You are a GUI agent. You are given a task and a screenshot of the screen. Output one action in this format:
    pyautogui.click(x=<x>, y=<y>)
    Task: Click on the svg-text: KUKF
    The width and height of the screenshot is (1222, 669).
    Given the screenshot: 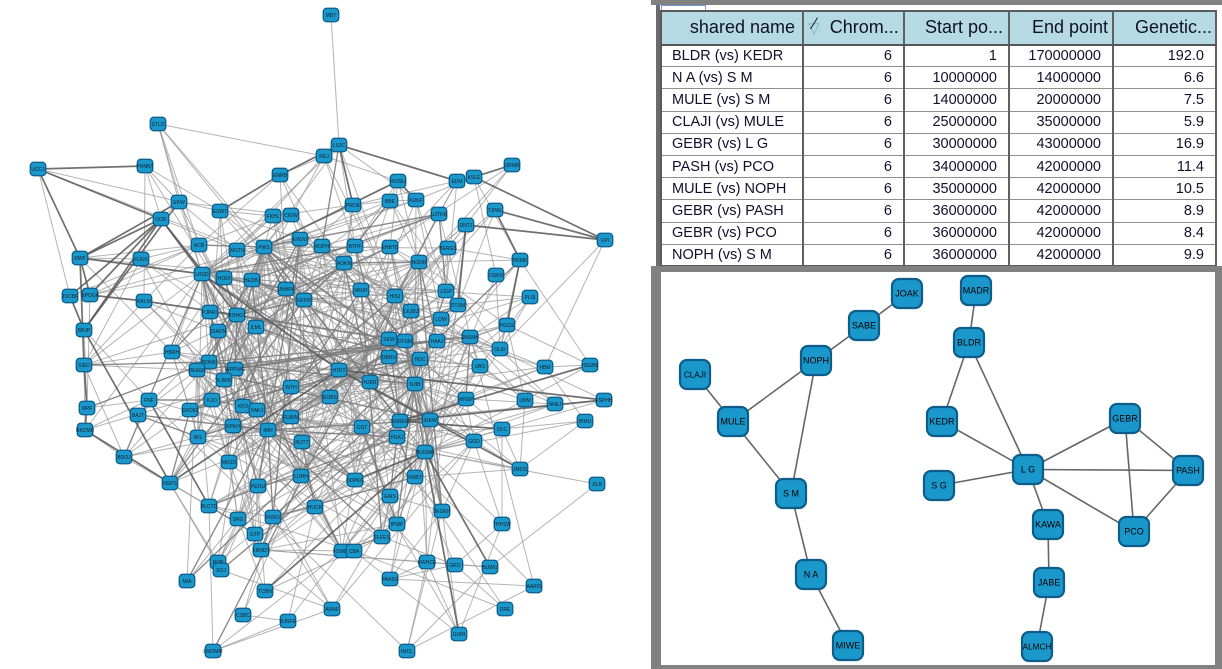 What is the action you would take?
    pyautogui.click(x=415, y=201)
    